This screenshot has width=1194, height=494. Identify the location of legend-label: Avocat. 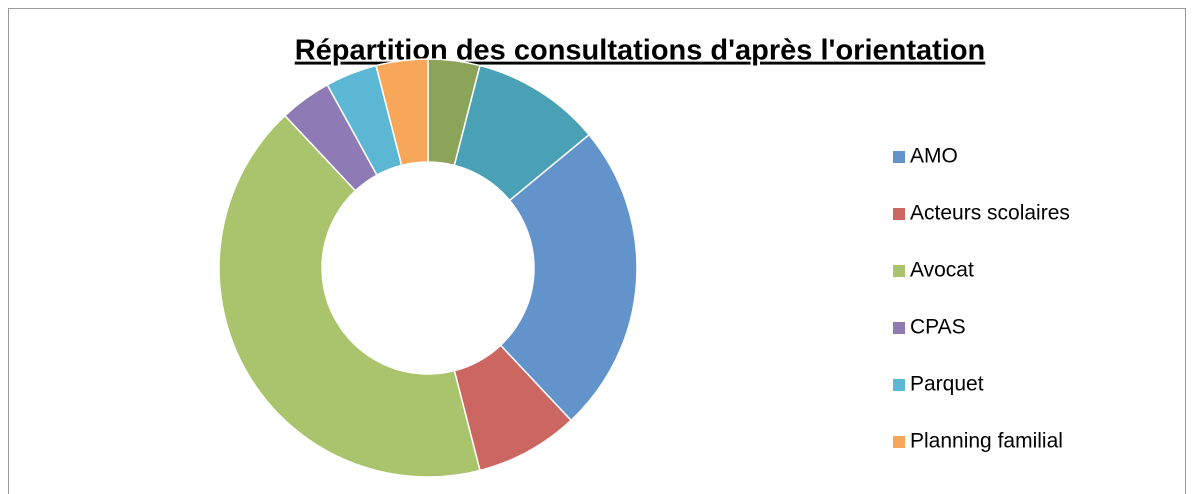
(942, 270).